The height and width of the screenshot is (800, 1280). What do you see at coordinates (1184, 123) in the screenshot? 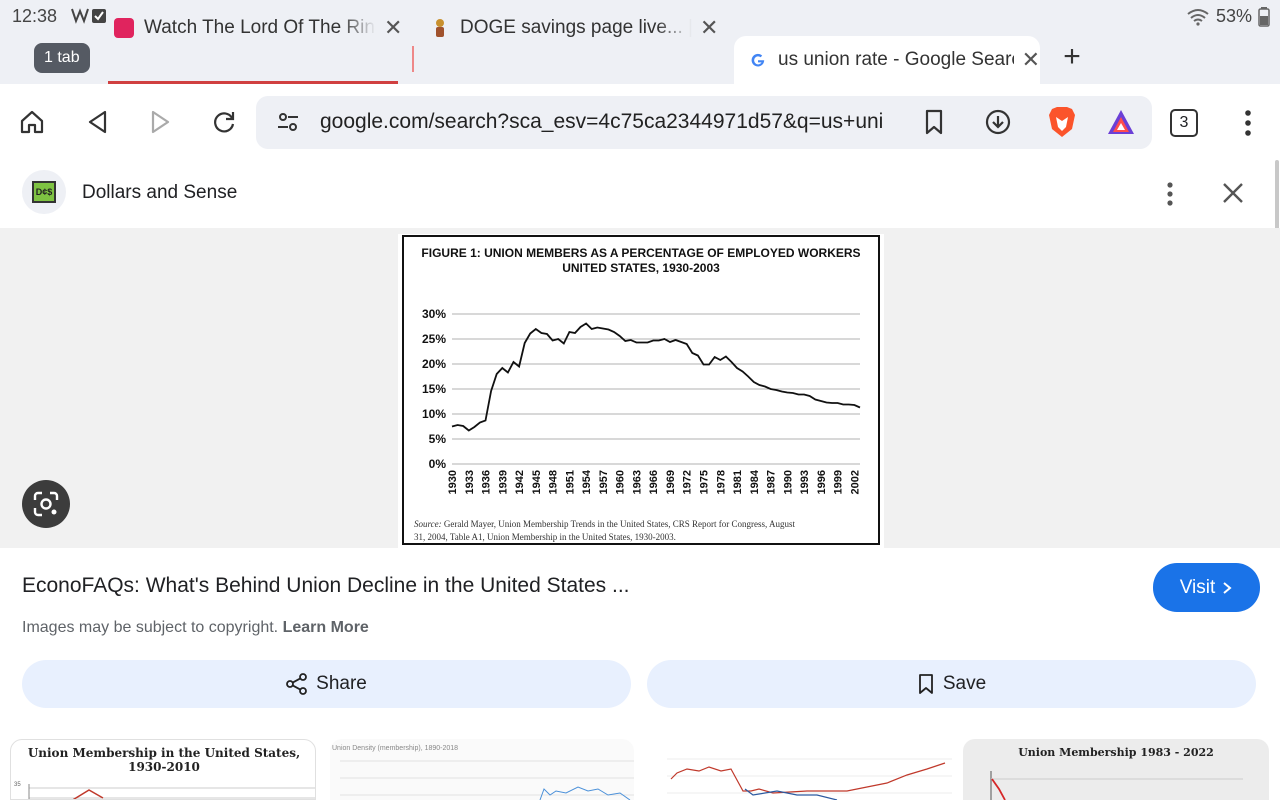
I see `tab-switcher-button: 3` at bounding box center [1184, 123].